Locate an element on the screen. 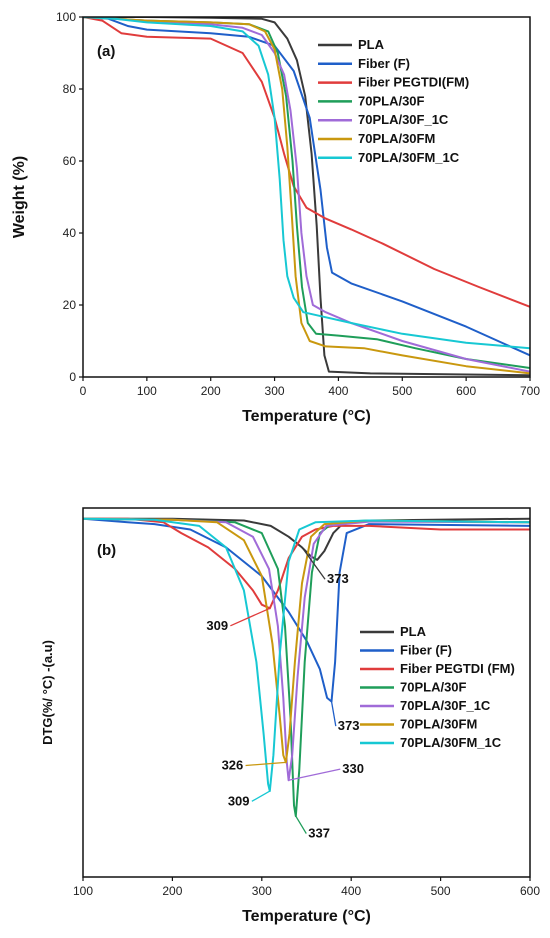 The height and width of the screenshot is (938, 550). y-tick-label: 100 is located at coordinates (66, 17).